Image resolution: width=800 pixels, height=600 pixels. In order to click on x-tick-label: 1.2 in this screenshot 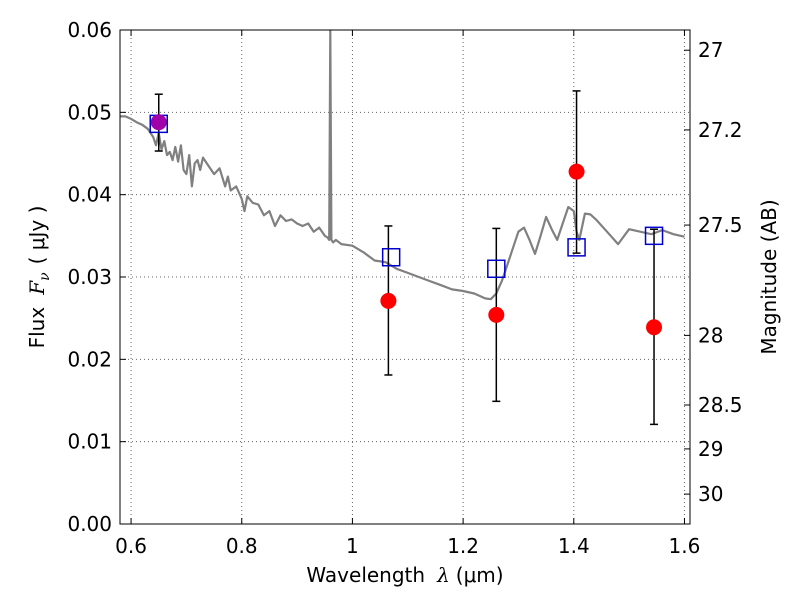, I will do `click(463, 546)`.